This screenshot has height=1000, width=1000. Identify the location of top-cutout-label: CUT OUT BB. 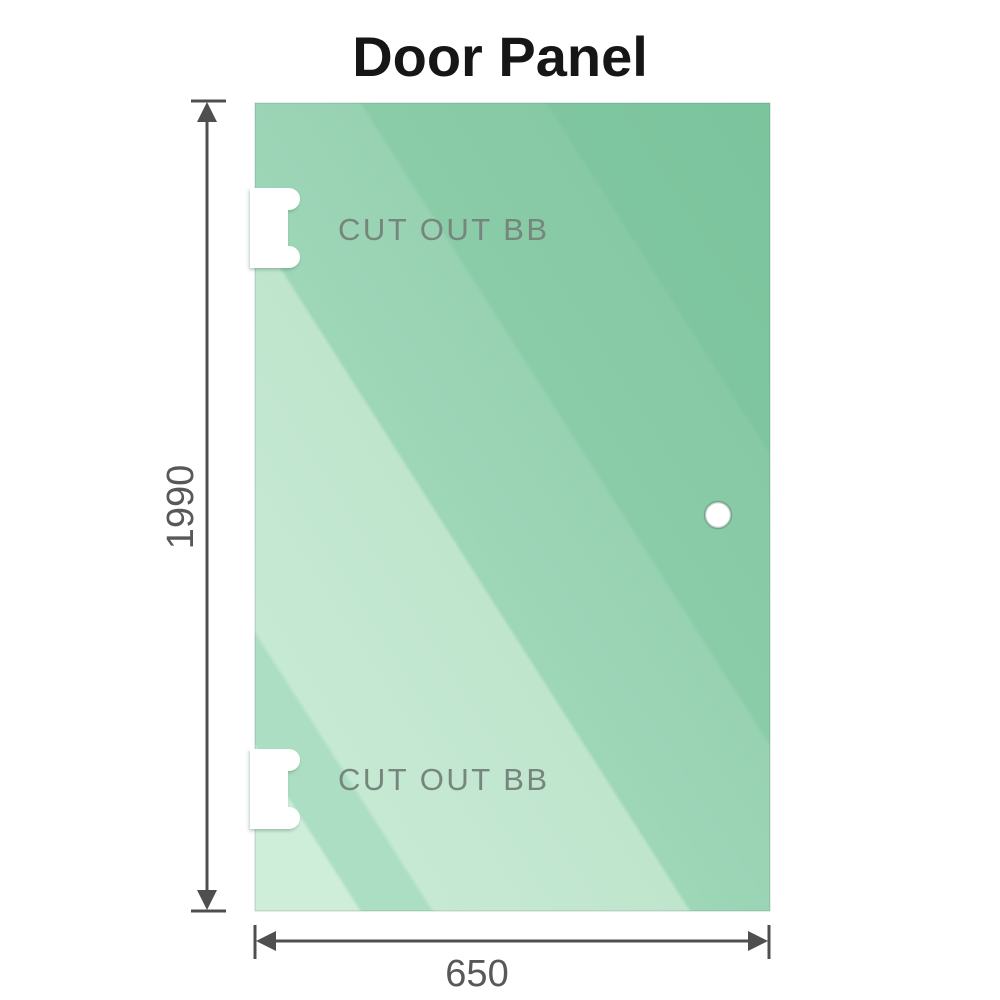
(444, 229).